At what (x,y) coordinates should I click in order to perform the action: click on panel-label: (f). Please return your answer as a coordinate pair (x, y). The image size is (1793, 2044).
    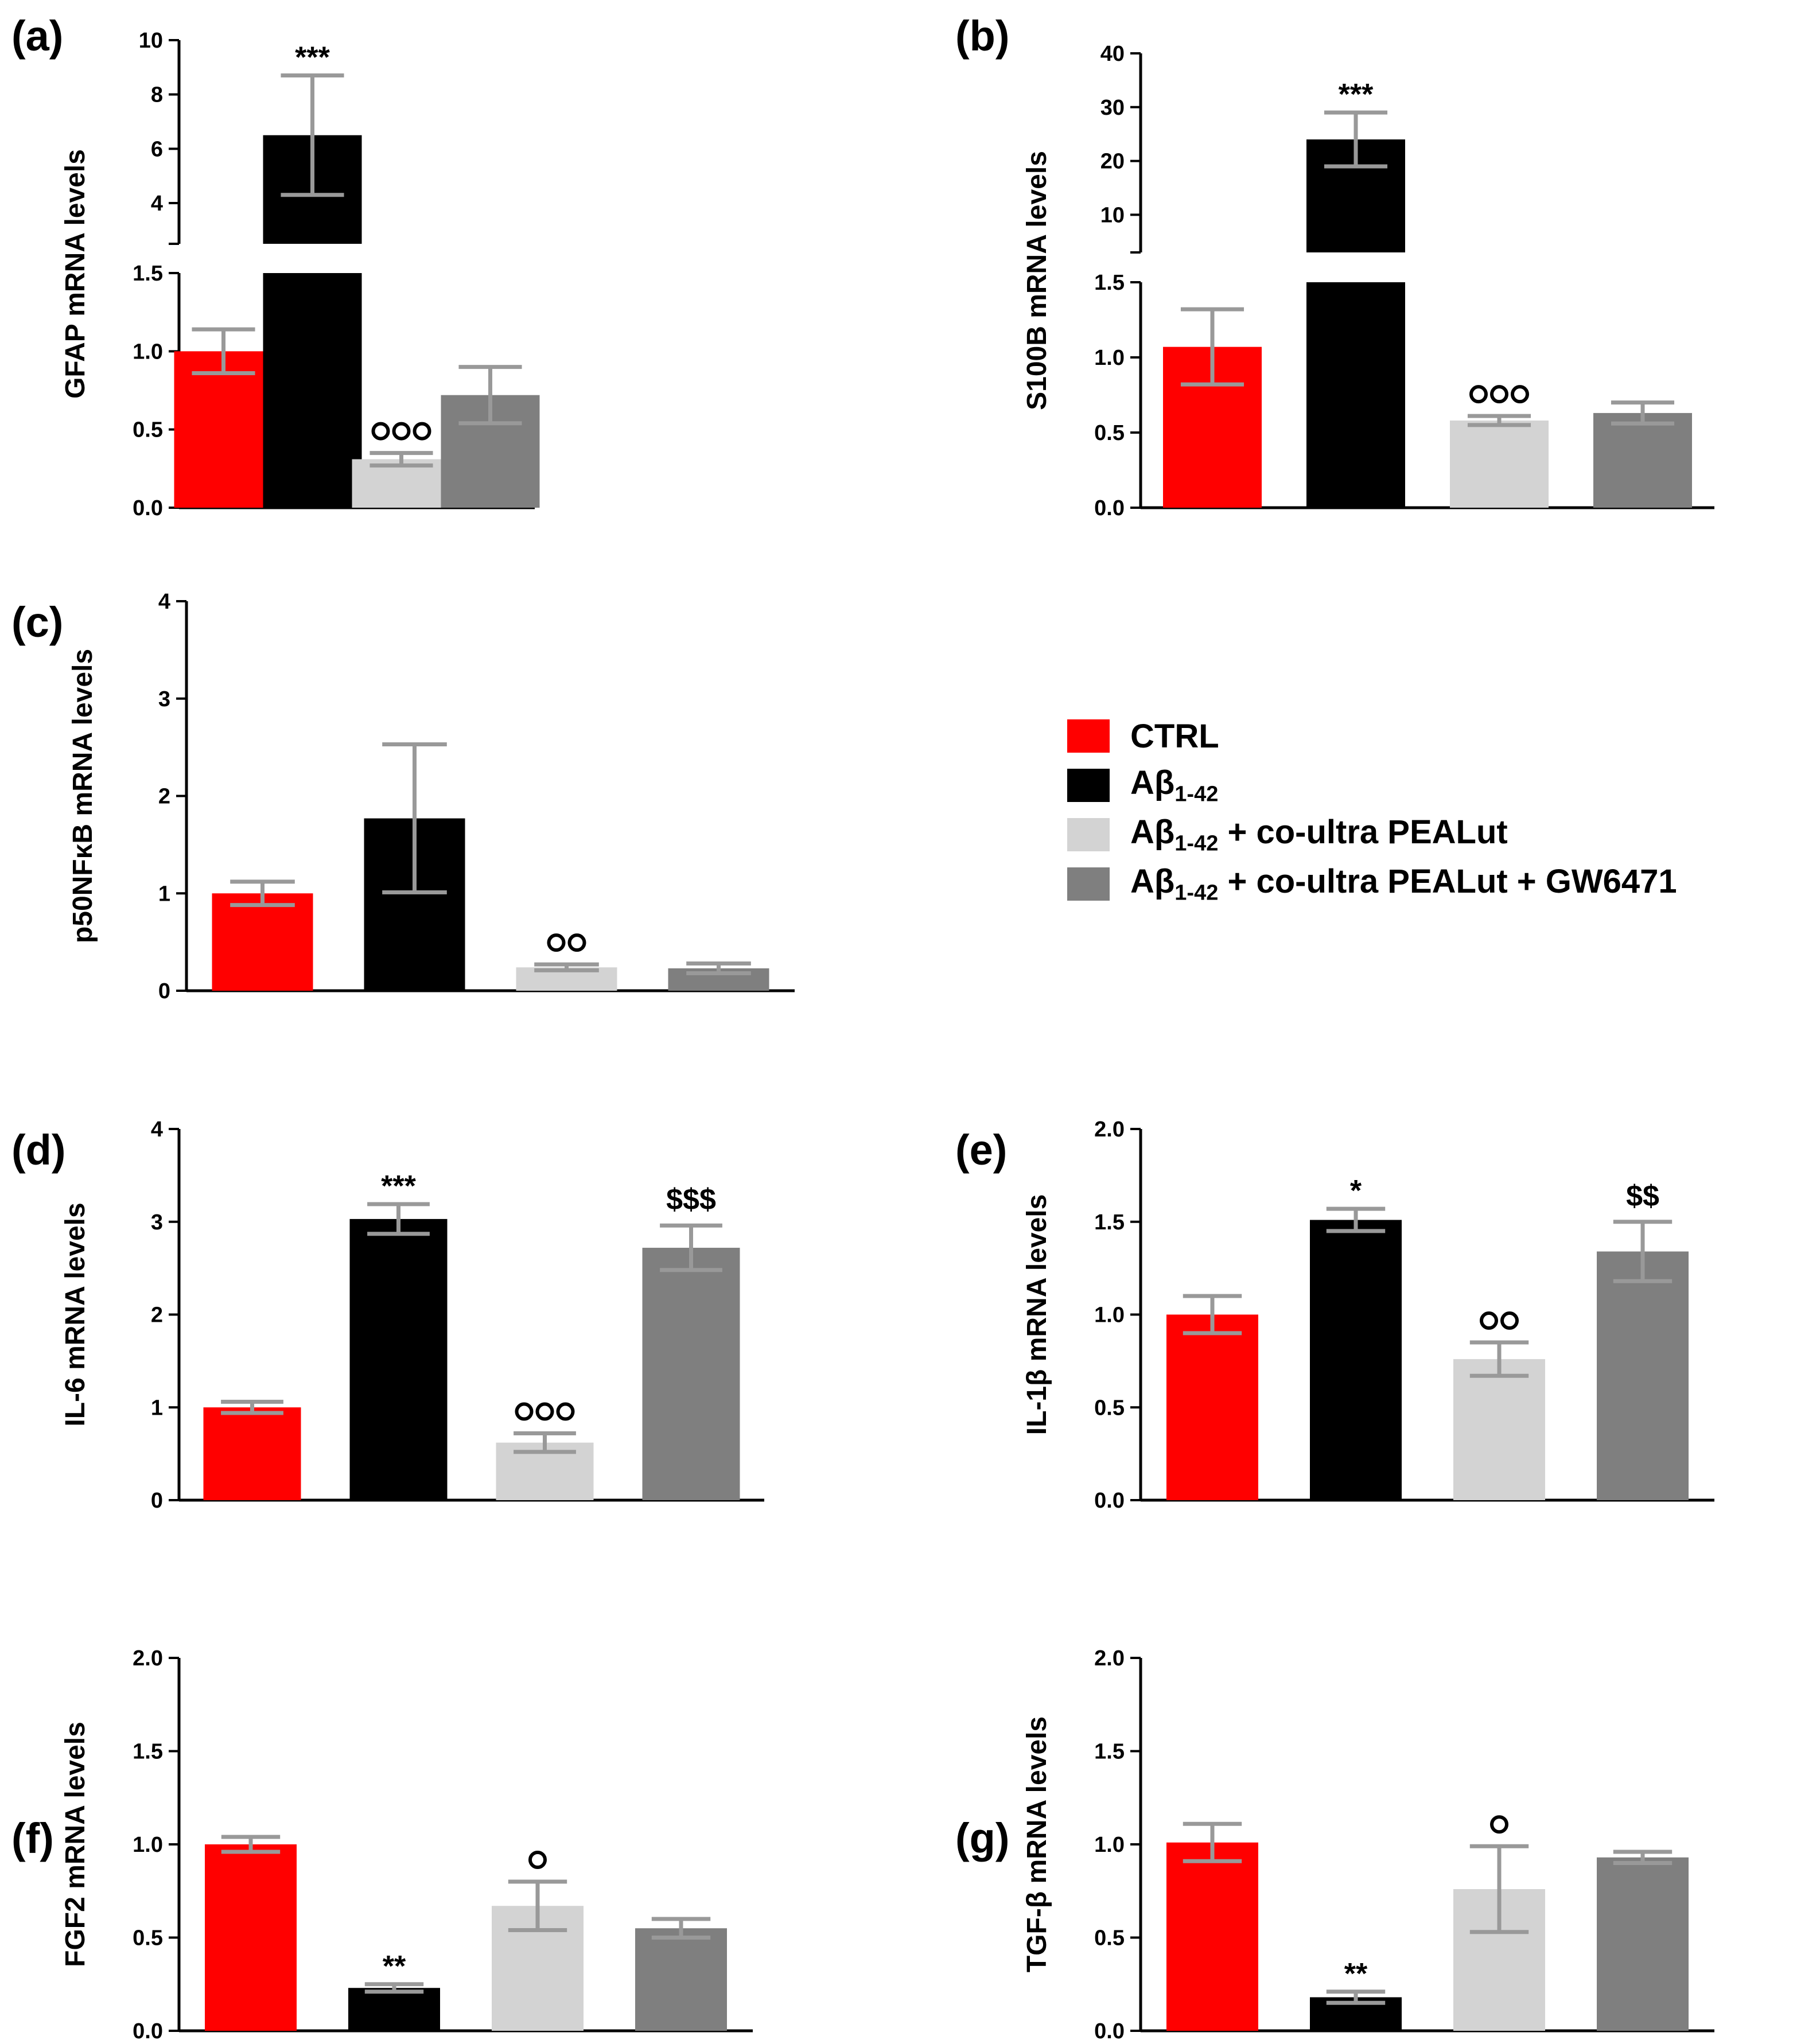
    Looking at the image, I should click on (32, 1838).